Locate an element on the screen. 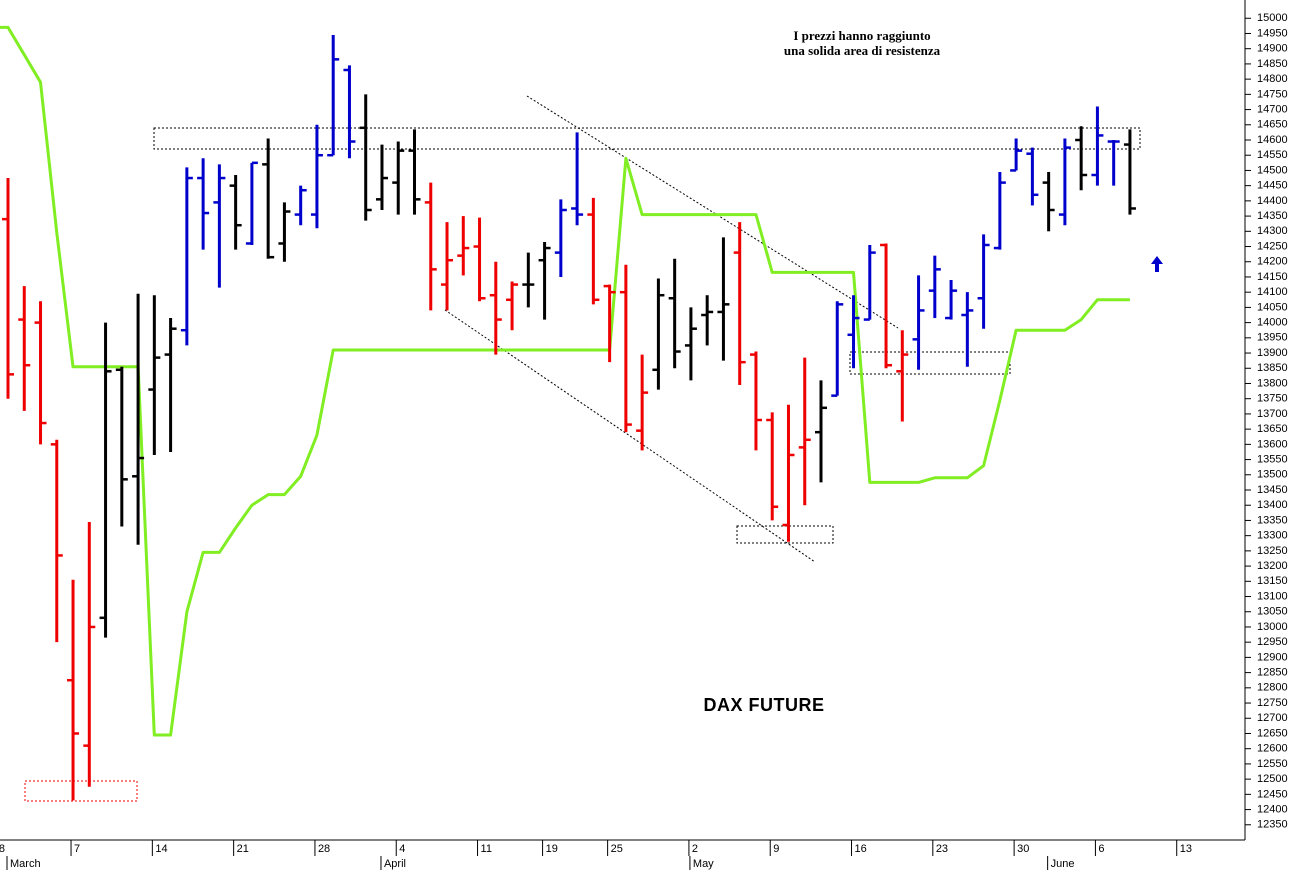 The width and height of the screenshot is (1294, 870). month-label: May is located at coordinates (703, 864).